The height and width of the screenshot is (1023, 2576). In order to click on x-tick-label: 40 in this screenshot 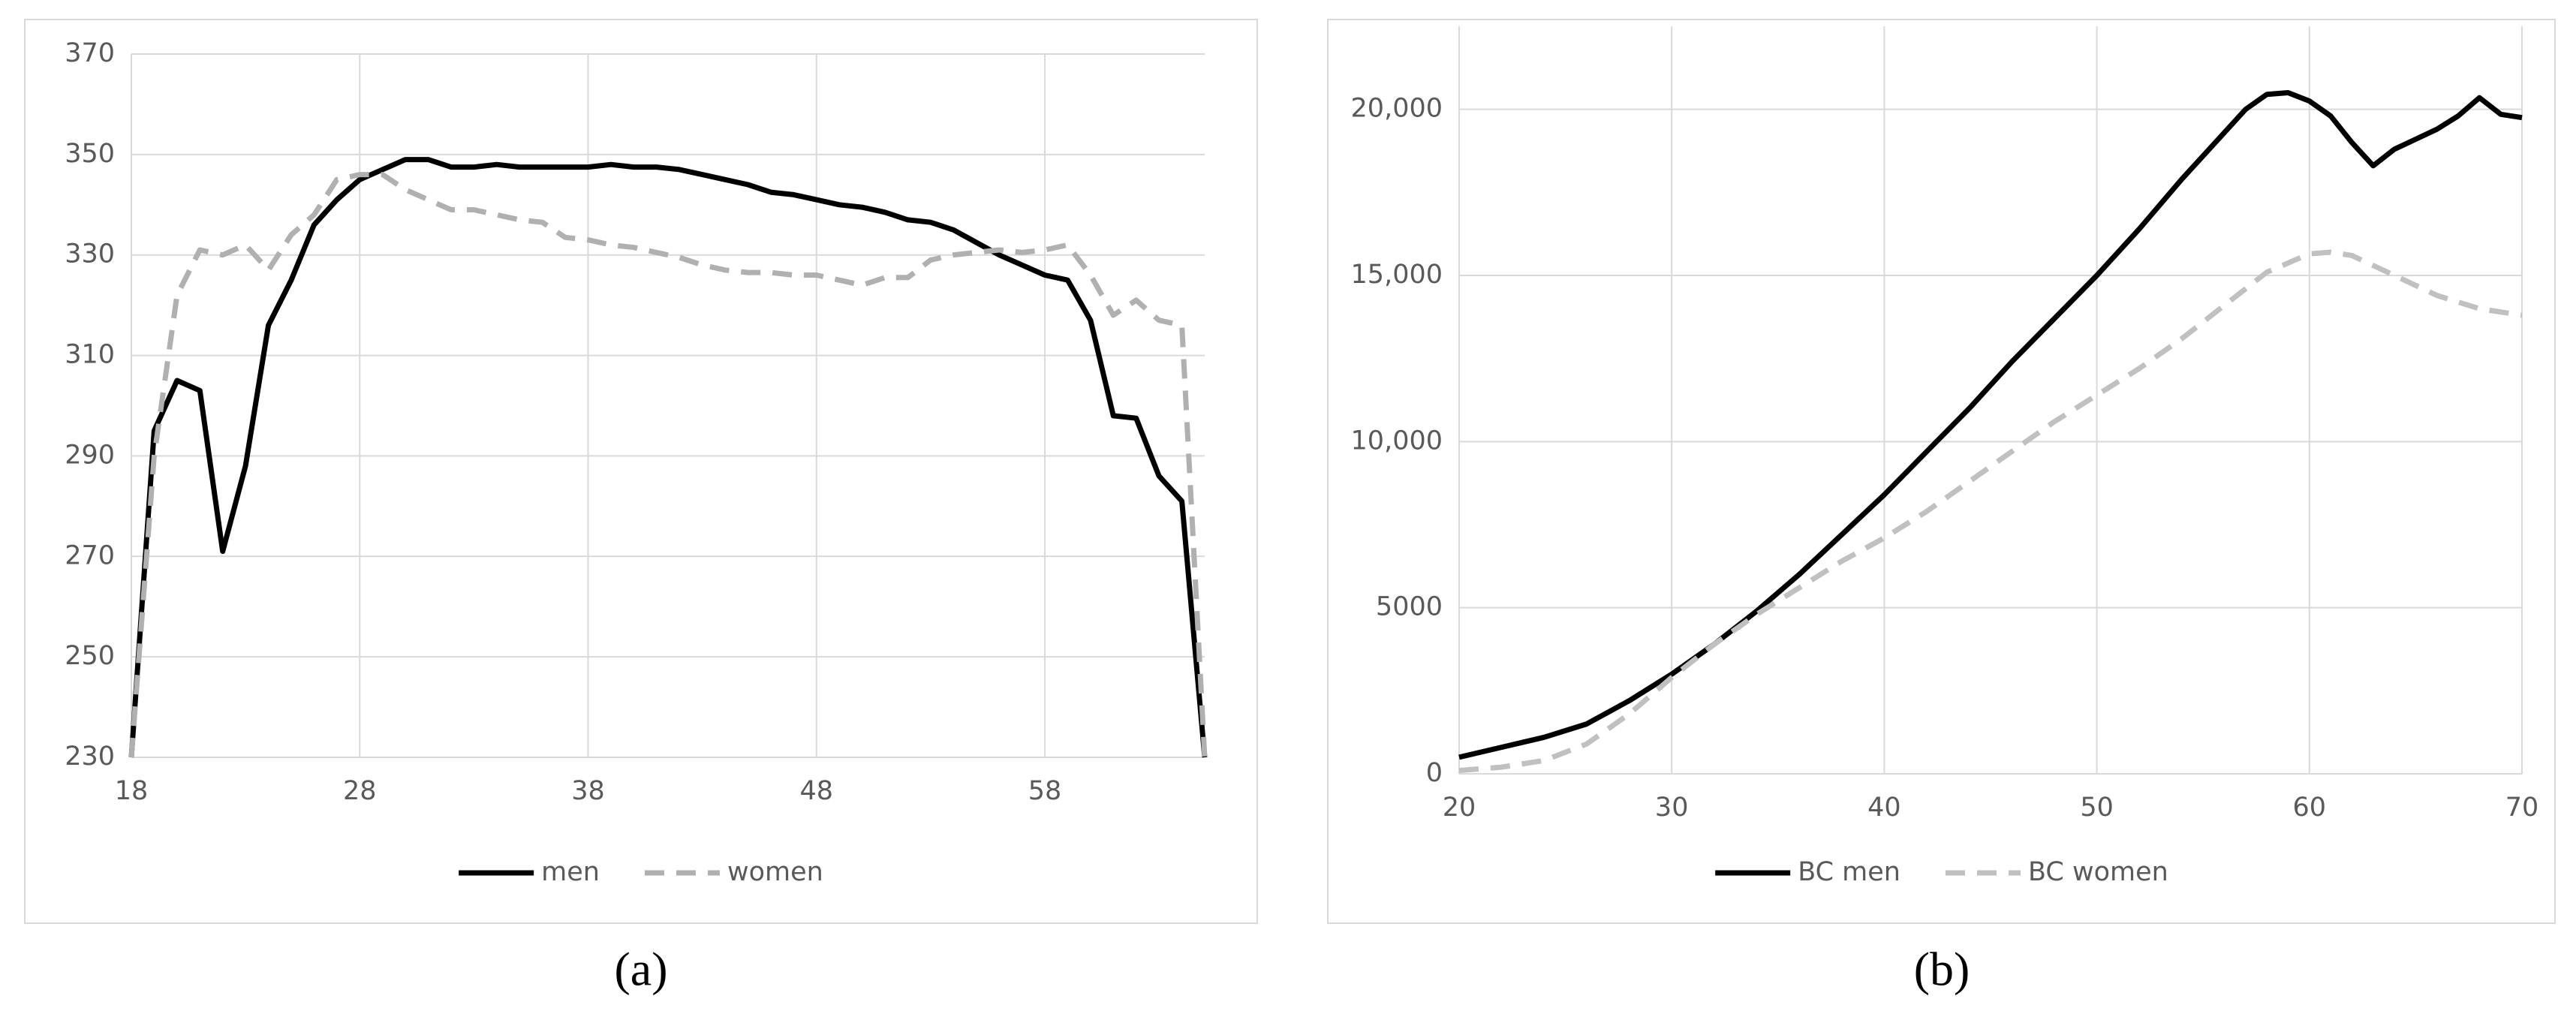, I will do `click(1884, 808)`.